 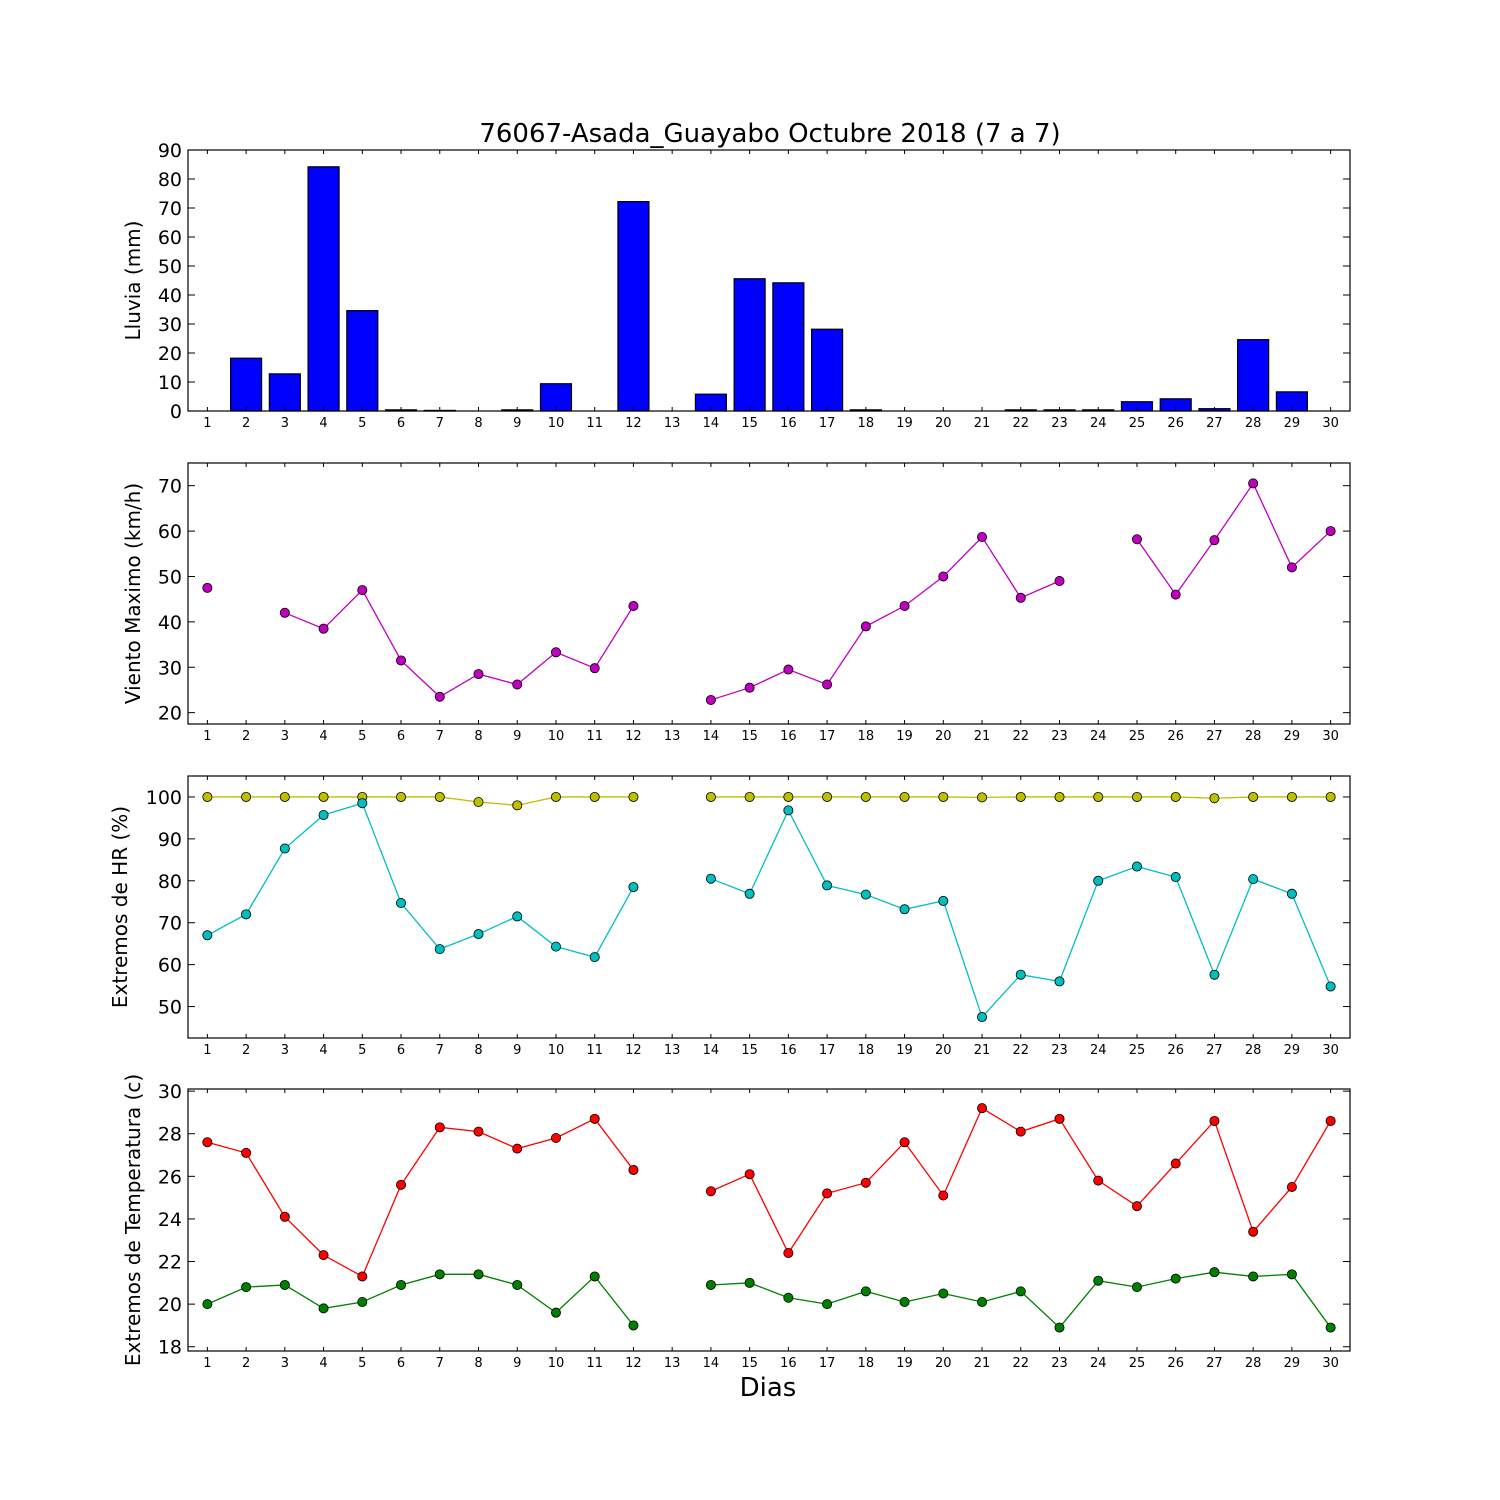 What do you see at coordinates (120, 907) in the screenshot?
I see `humidity-y-axis-label: Extremos de HR (%)` at bounding box center [120, 907].